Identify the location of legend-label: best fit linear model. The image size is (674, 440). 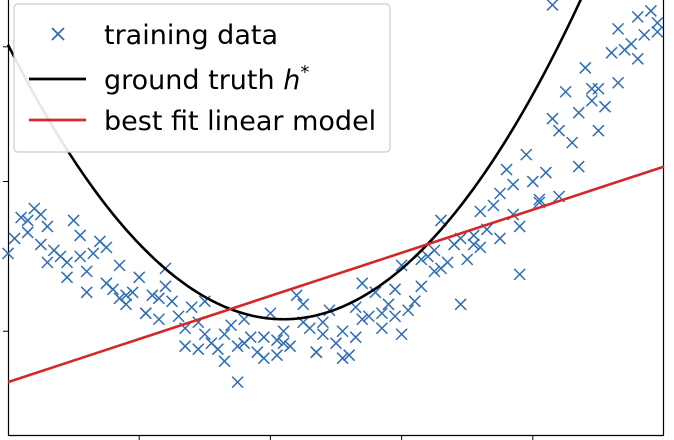
(240, 121).